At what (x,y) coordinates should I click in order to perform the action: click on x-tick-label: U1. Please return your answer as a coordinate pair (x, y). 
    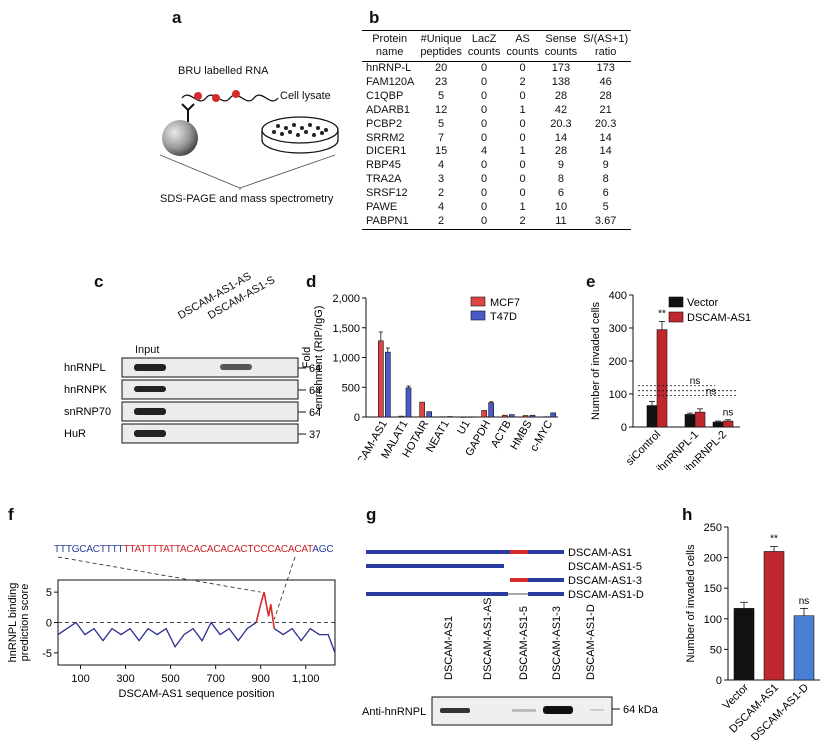
    Looking at the image, I should click on (463, 428).